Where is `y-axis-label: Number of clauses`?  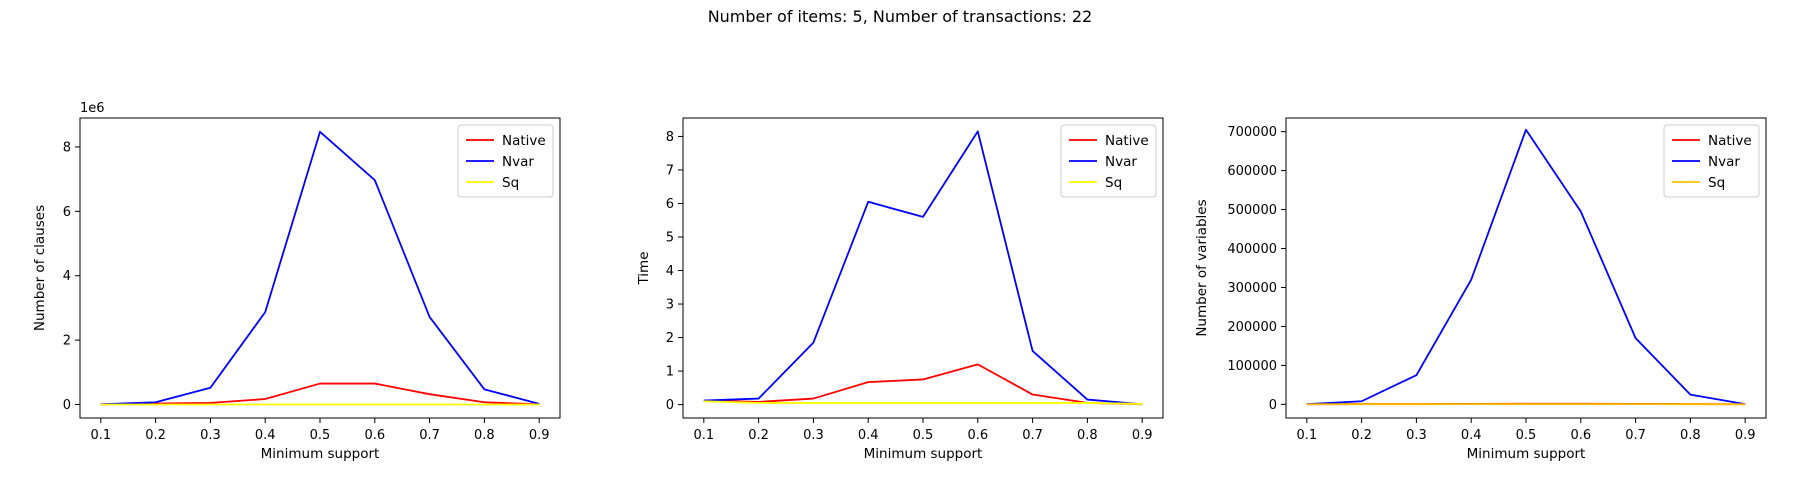
y-axis-label: Number of clauses is located at coordinates (40, 268).